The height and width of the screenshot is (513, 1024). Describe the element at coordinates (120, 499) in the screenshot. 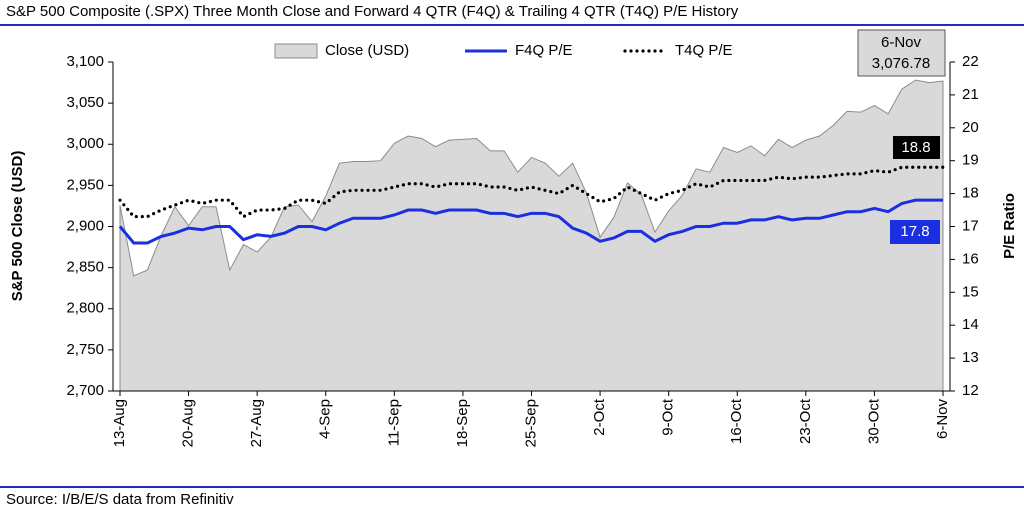

I see `source: Source: I/B/E/S data from Refinitiv` at that location.